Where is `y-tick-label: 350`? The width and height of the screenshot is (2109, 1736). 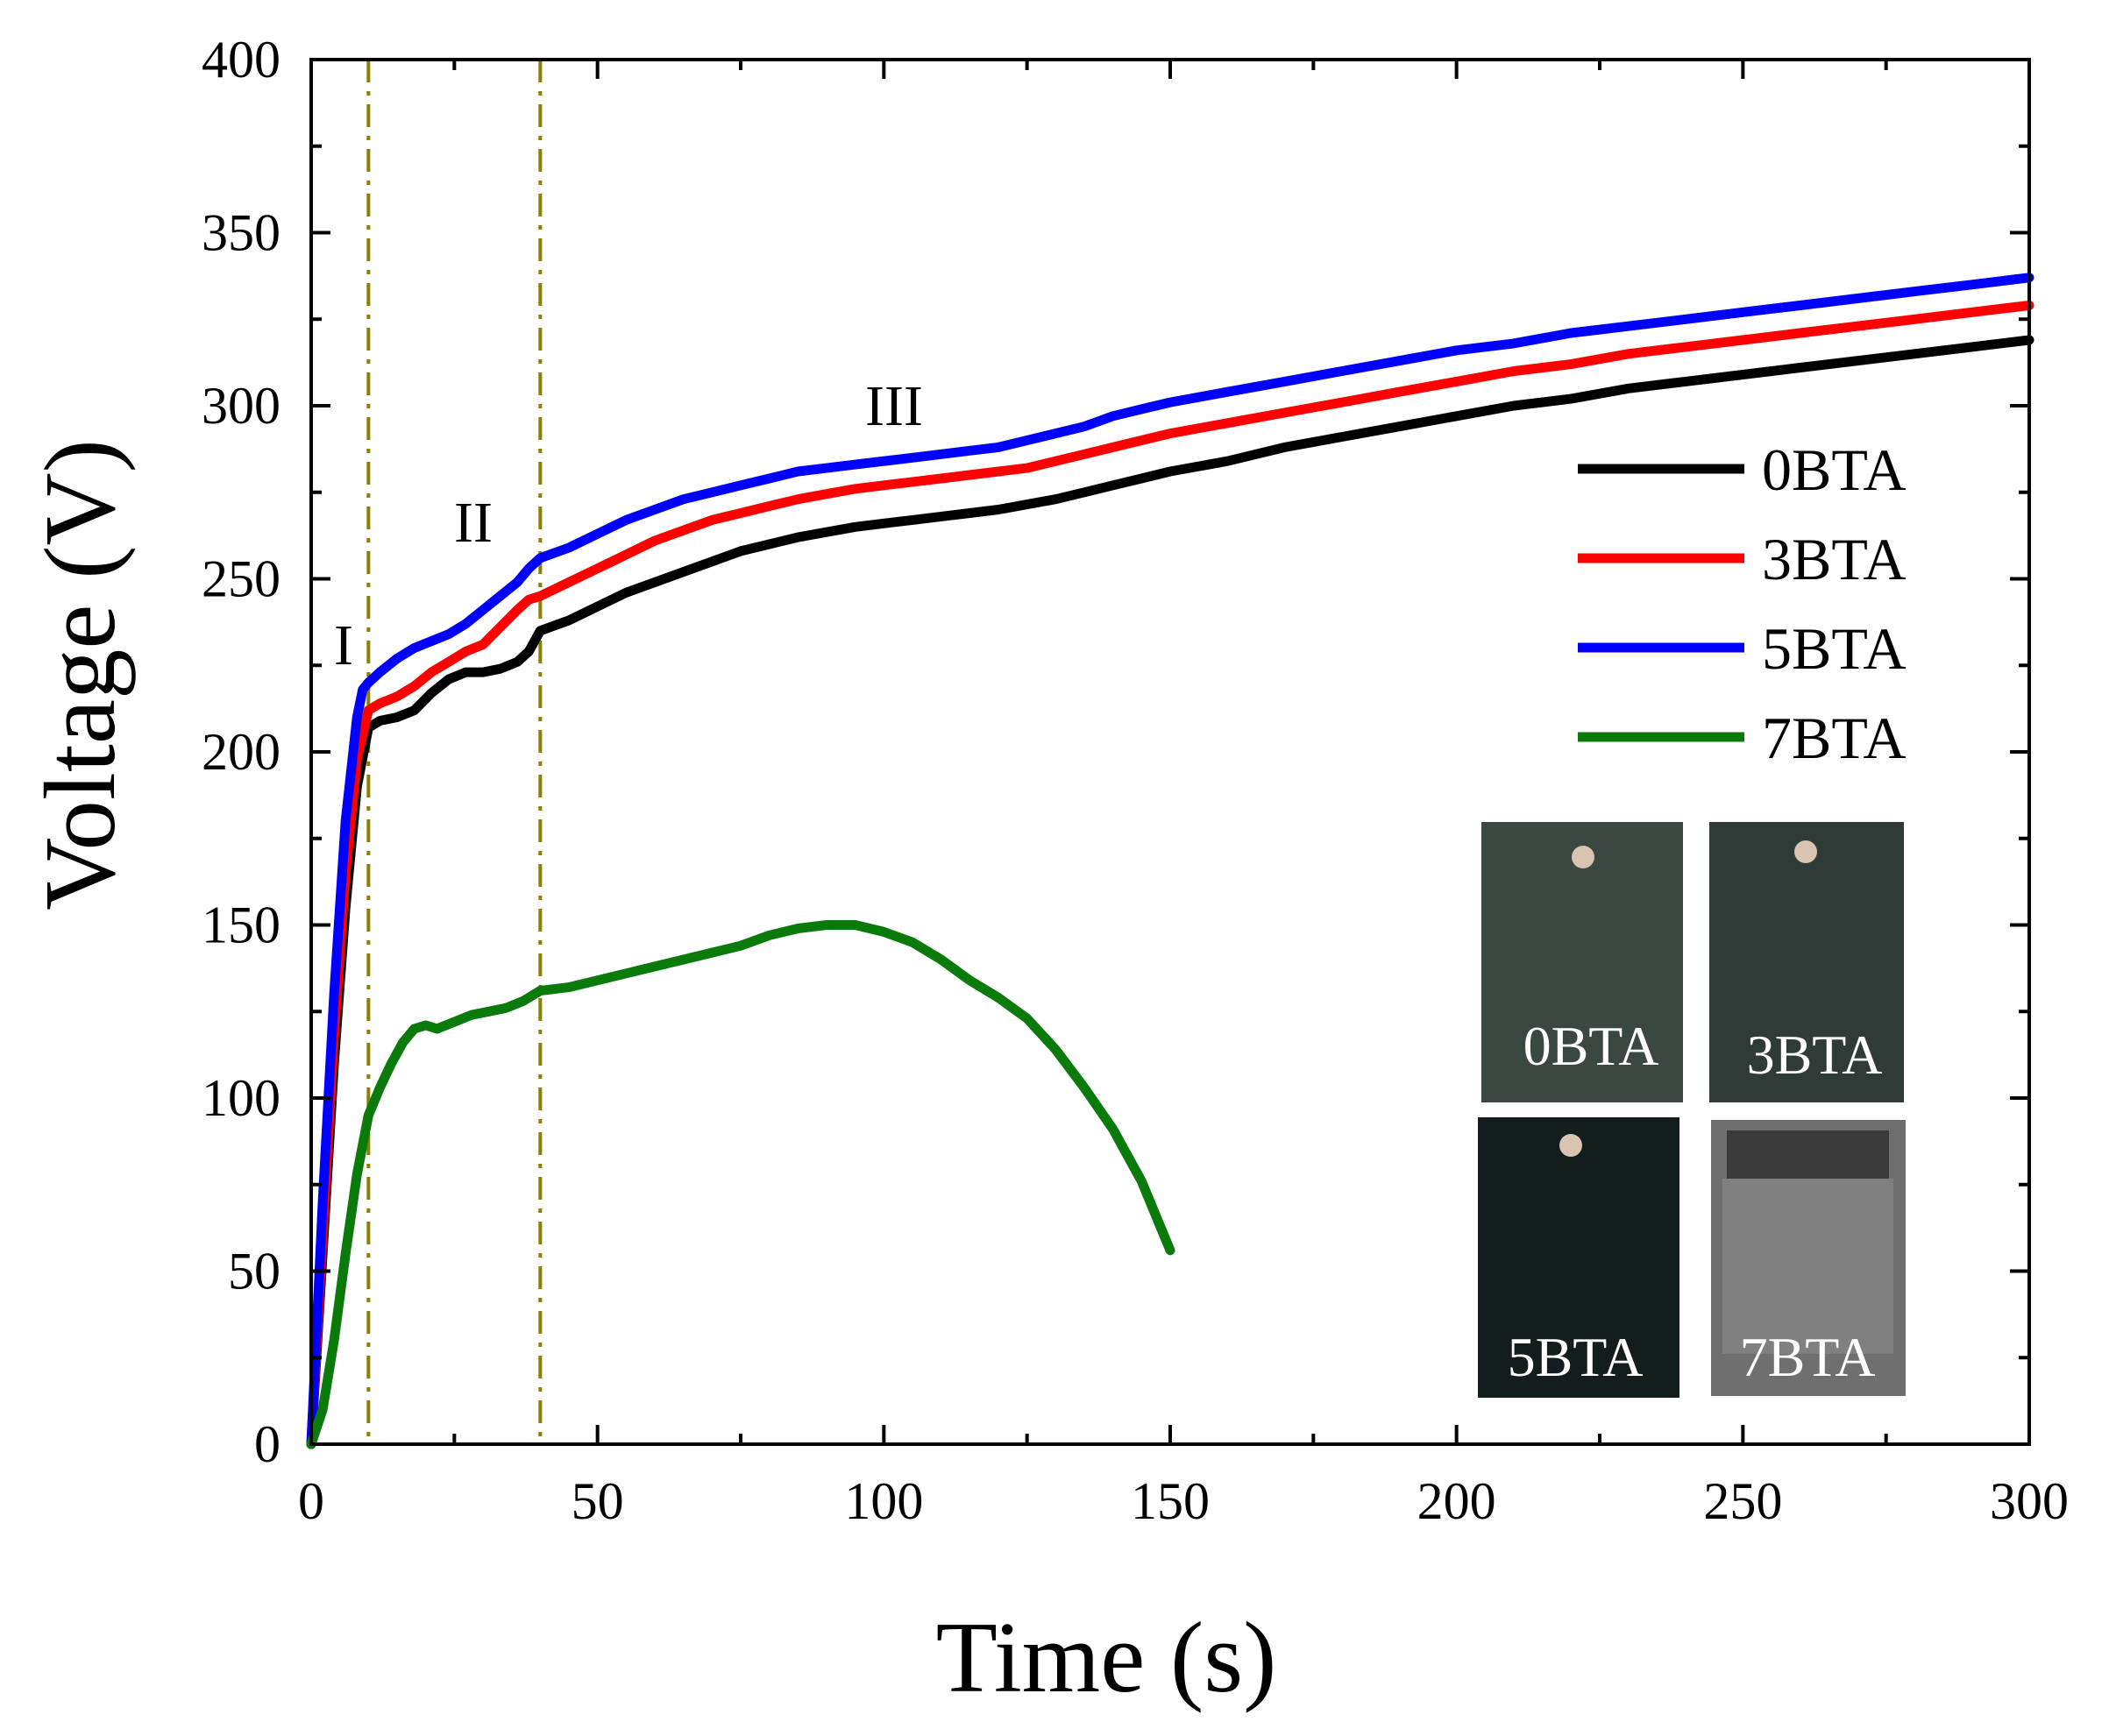
y-tick-label: 350 is located at coordinates (241, 233).